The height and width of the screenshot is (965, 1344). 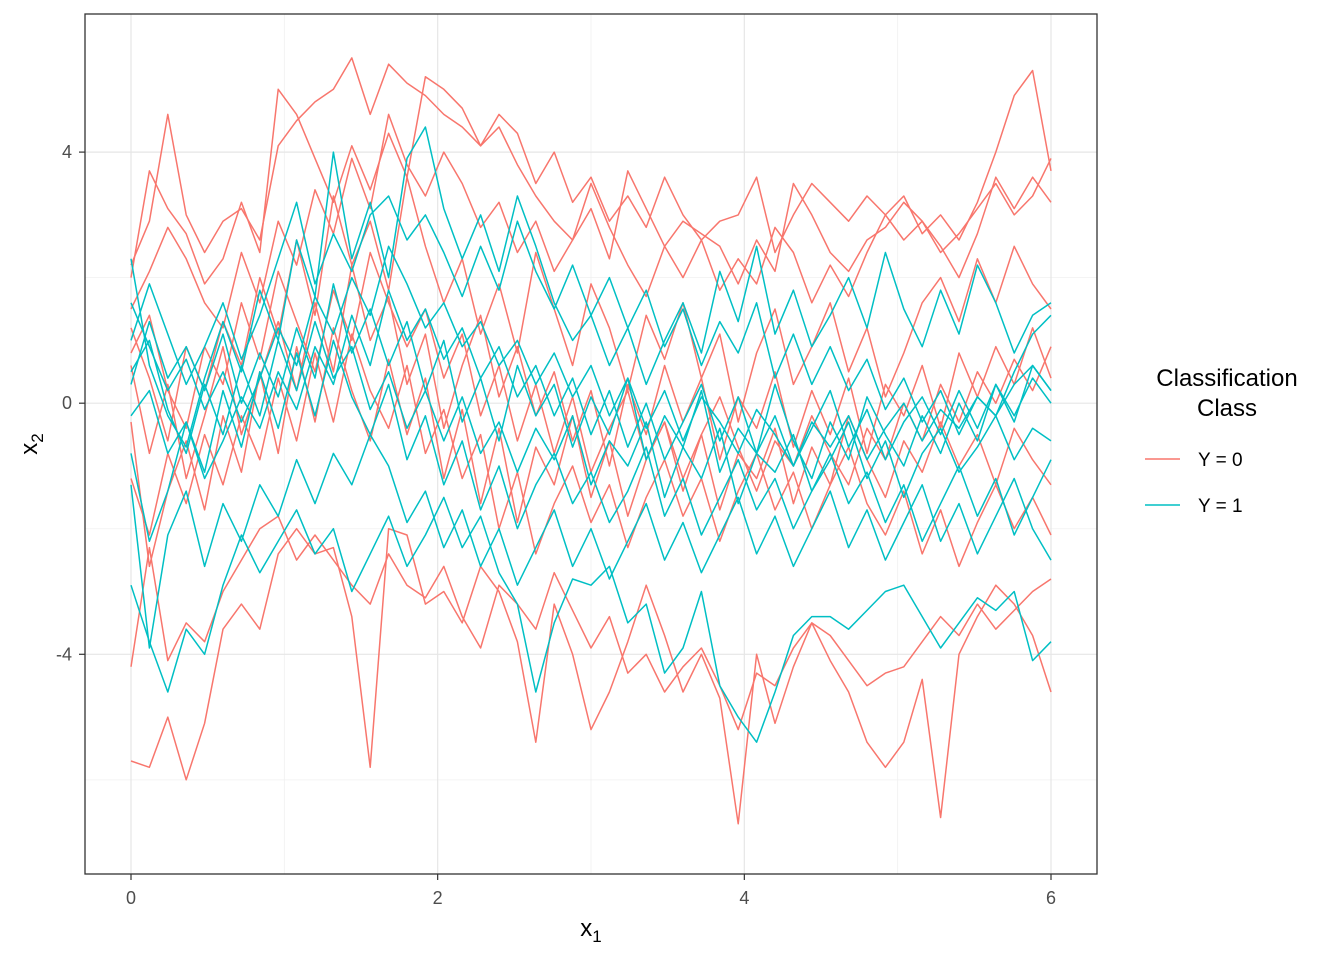 I want to click on x-tick-label: 4, so click(x=744, y=898).